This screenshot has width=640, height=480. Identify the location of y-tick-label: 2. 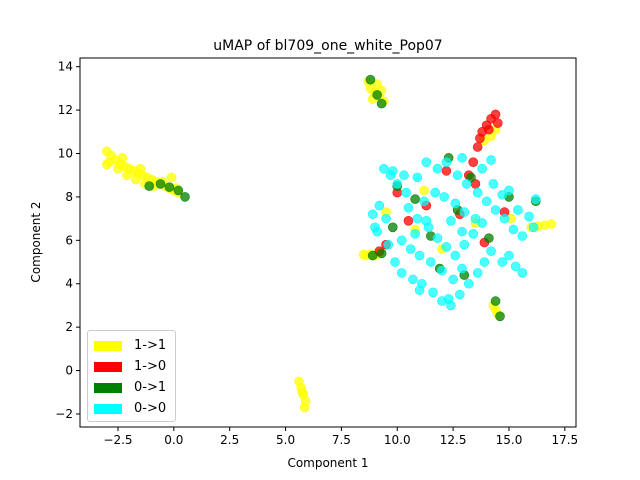
(69, 327).